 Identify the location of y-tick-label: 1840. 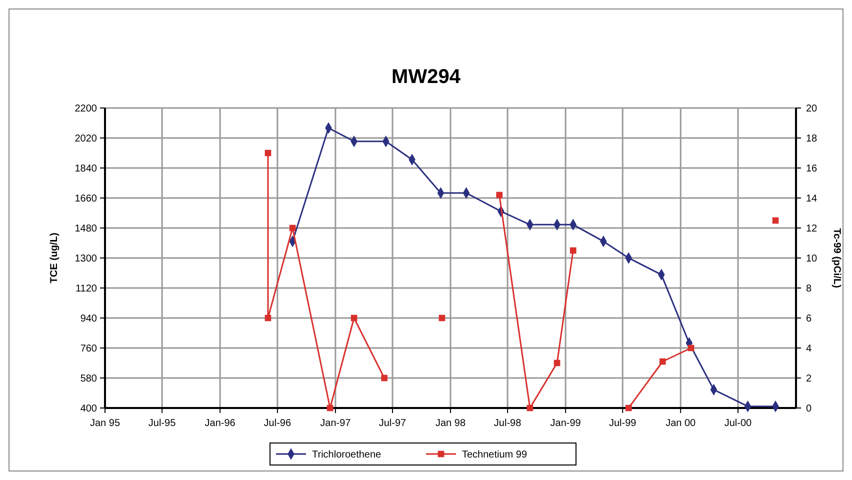
(86, 169).